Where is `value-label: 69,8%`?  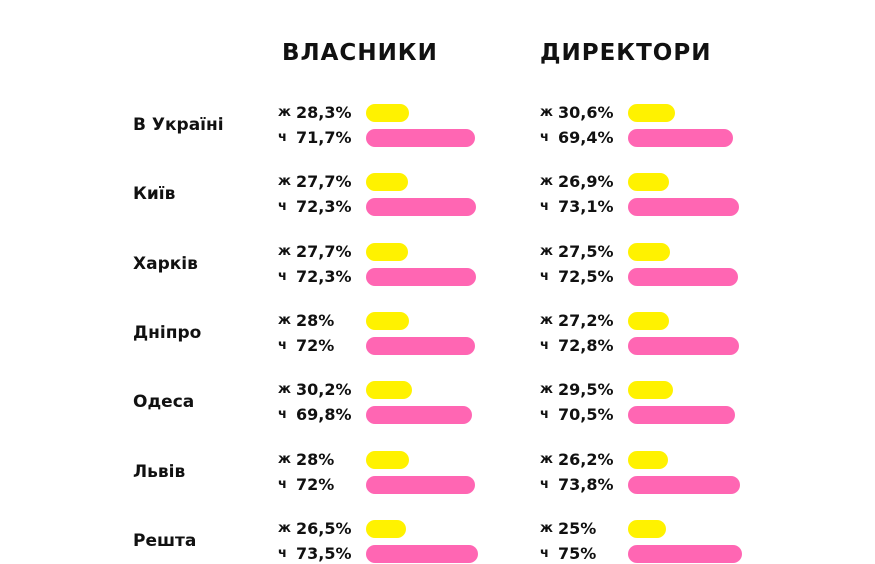 value-label: 69,8% is located at coordinates (324, 415).